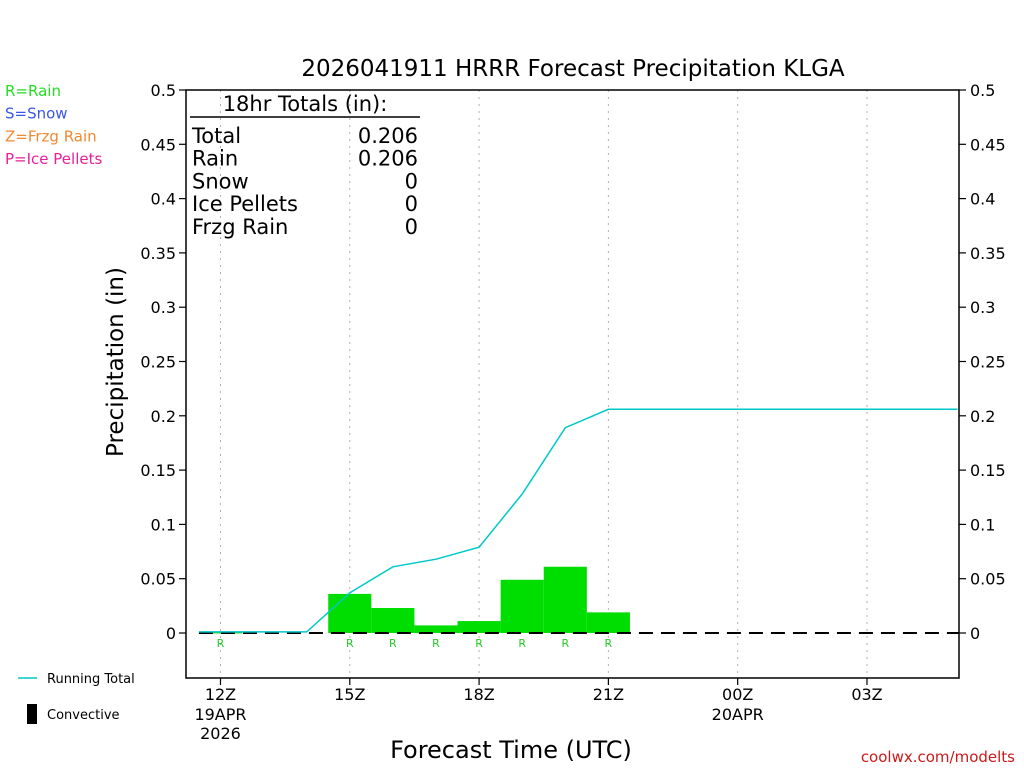 The width and height of the screenshot is (1024, 768). I want to click on totals-row-label: Snow, so click(220, 181).